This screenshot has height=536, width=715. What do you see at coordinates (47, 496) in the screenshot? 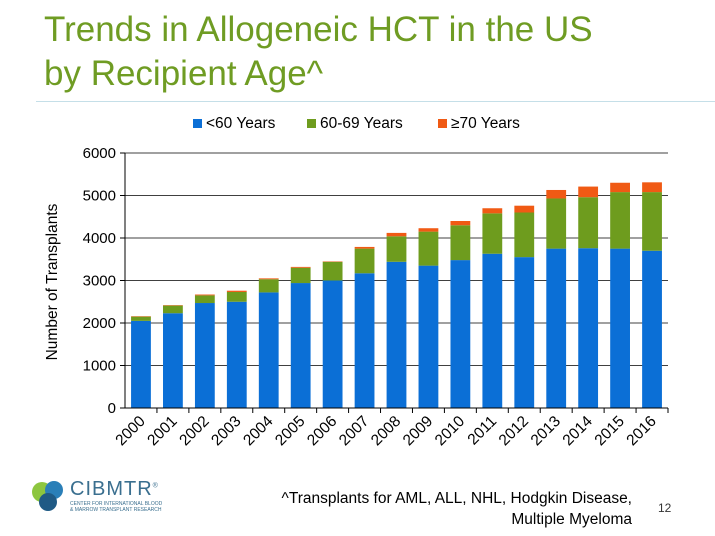
I see `cibmtr-logo-icon` at bounding box center [47, 496].